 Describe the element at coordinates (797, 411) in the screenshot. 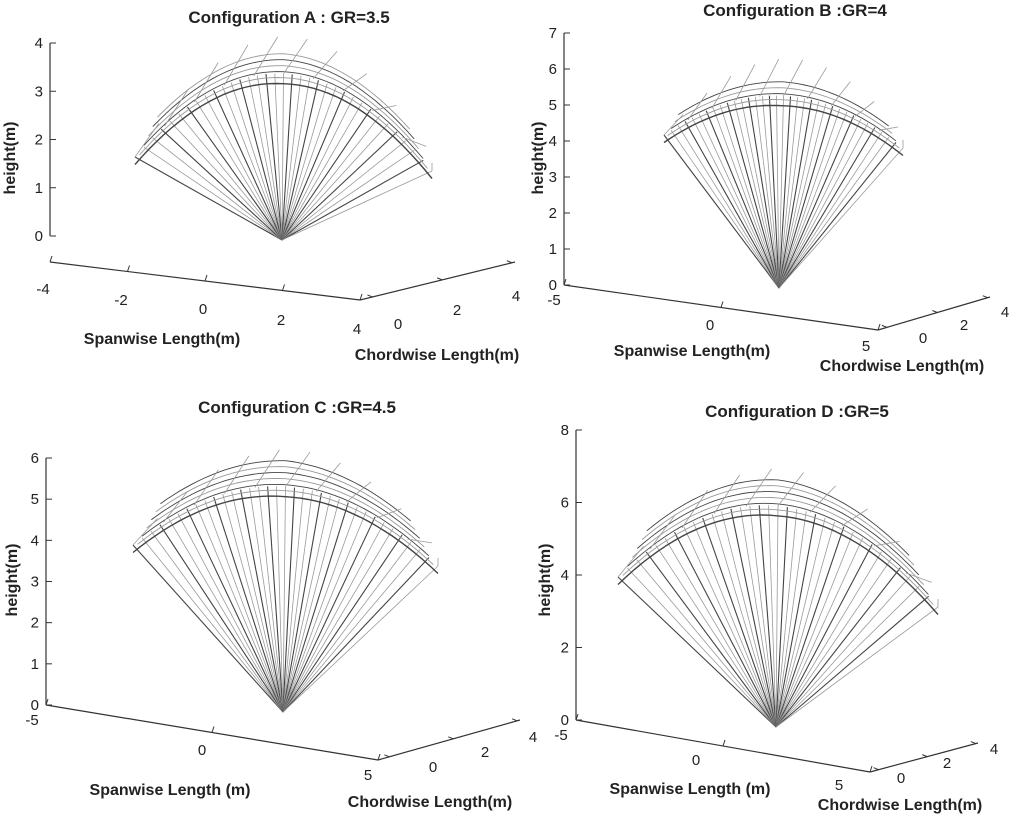

I see `chart-title: Configuration D :GR=5` at that location.